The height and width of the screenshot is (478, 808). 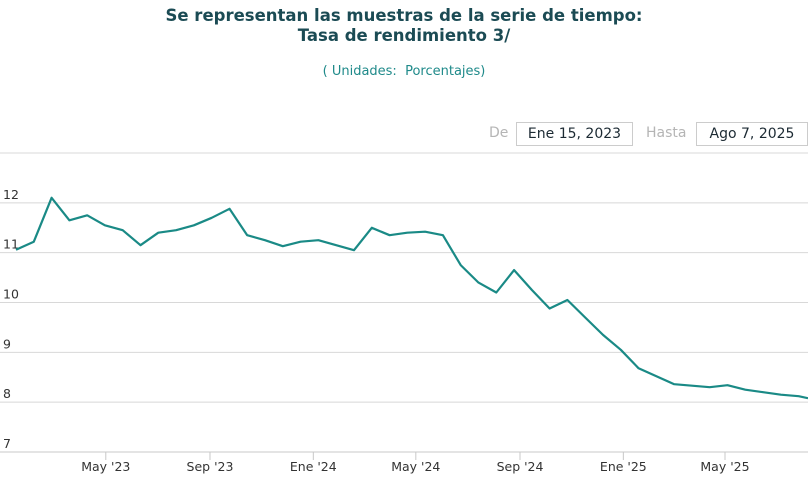 I want to click on y-axis-ticks: 7 8 9 10 11 12, so click(x=11, y=319).